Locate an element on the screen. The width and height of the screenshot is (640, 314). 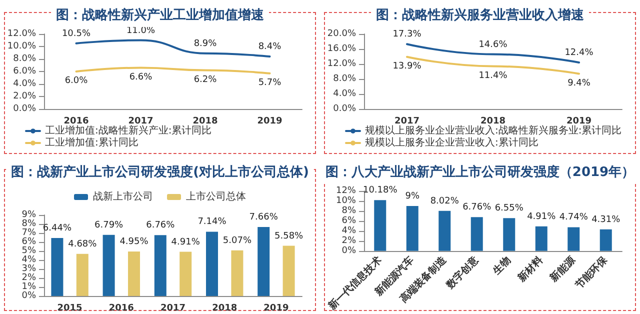
chart-title: 图：战新产业上市公司研发强度(对比上市公司总体) is located at coordinates (160, 172).